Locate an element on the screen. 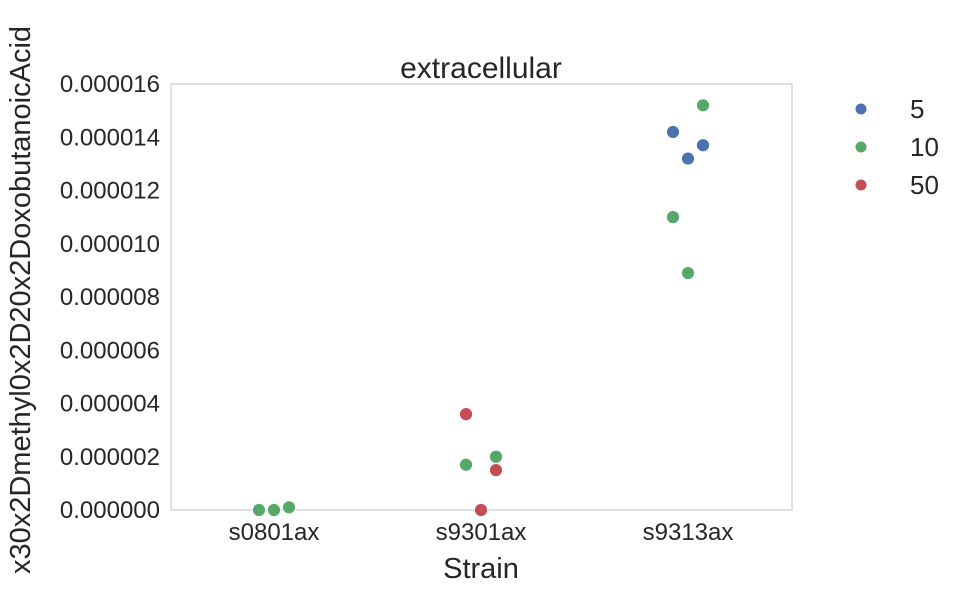 This screenshot has width=962, height=597. x-axis-label: Strain is located at coordinates (481, 569).